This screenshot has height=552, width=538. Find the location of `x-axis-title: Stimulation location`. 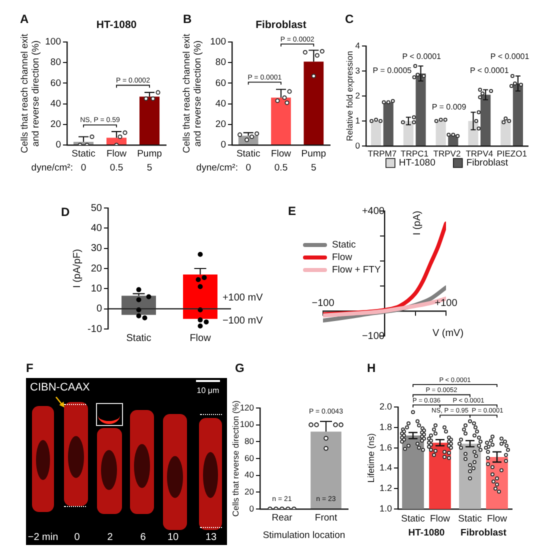

x-axis-title: Stimulation location is located at coordinates (304, 535).